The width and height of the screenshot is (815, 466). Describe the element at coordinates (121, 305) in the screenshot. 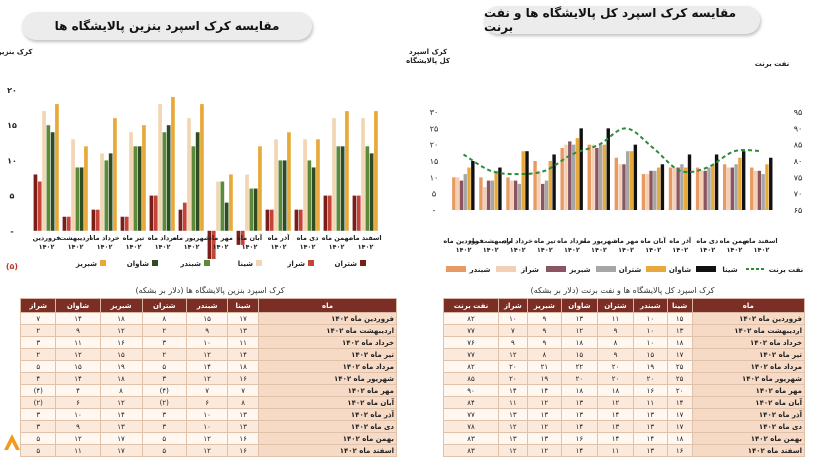

I see `left-header-cell: شبریز` at that location.